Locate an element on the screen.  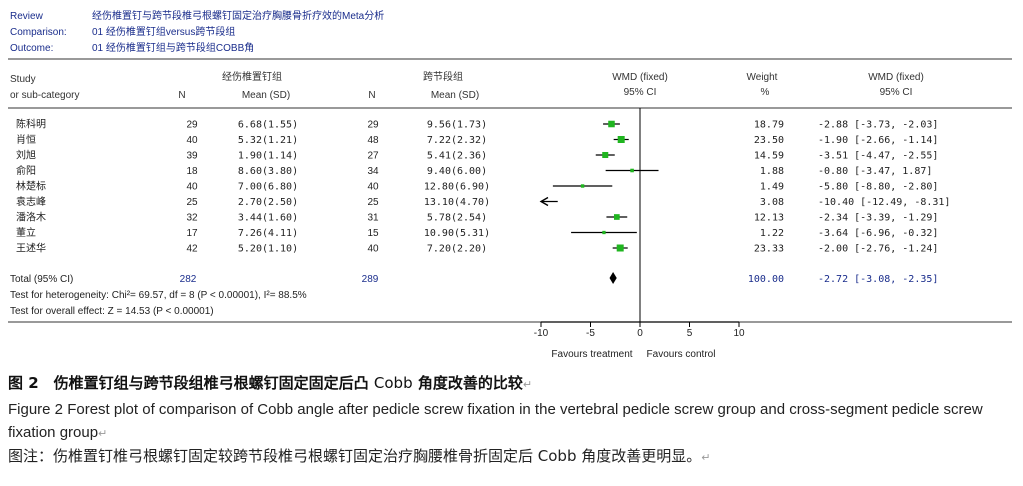
x-tick-label: 10 is located at coordinates (739, 333).